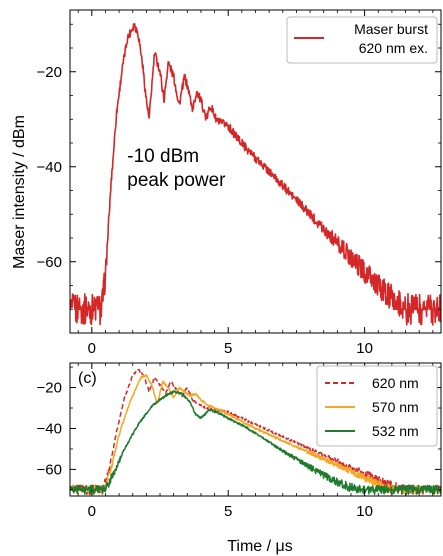 Image resolution: width=443 pixels, height=556 pixels. I want to click on annotation-text: peak power, so click(176, 180).